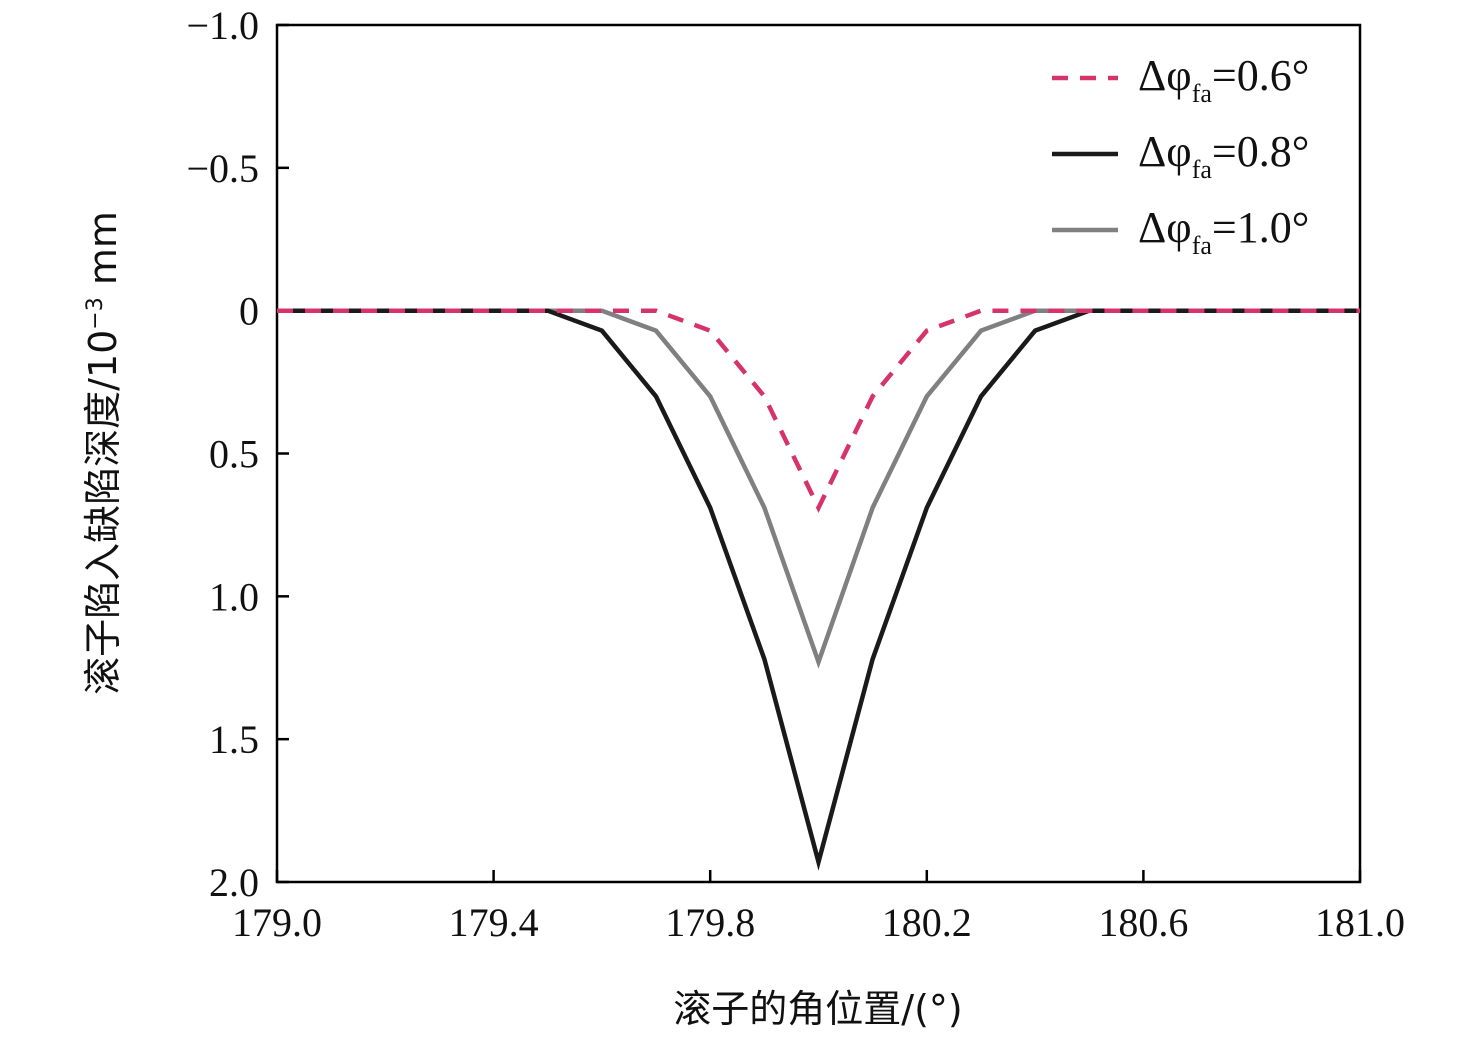 The height and width of the screenshot is (1040, 1476). I want to click on y-tick-label: 1.5, so click(234, 739).